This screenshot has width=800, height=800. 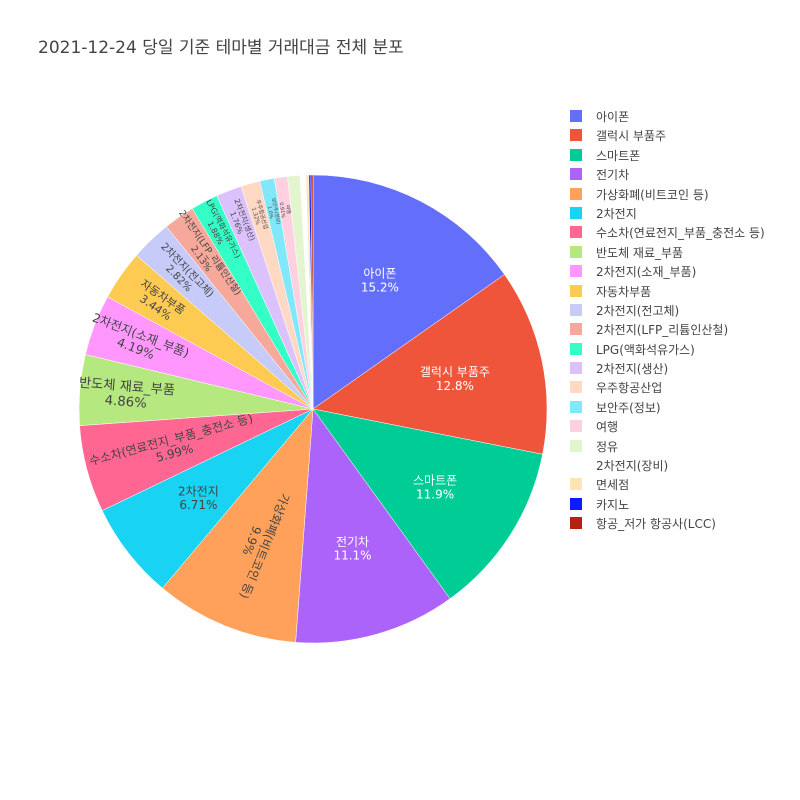 I want to click on legend-label: 반도체 재료_부품, so click(x=640, y=252).